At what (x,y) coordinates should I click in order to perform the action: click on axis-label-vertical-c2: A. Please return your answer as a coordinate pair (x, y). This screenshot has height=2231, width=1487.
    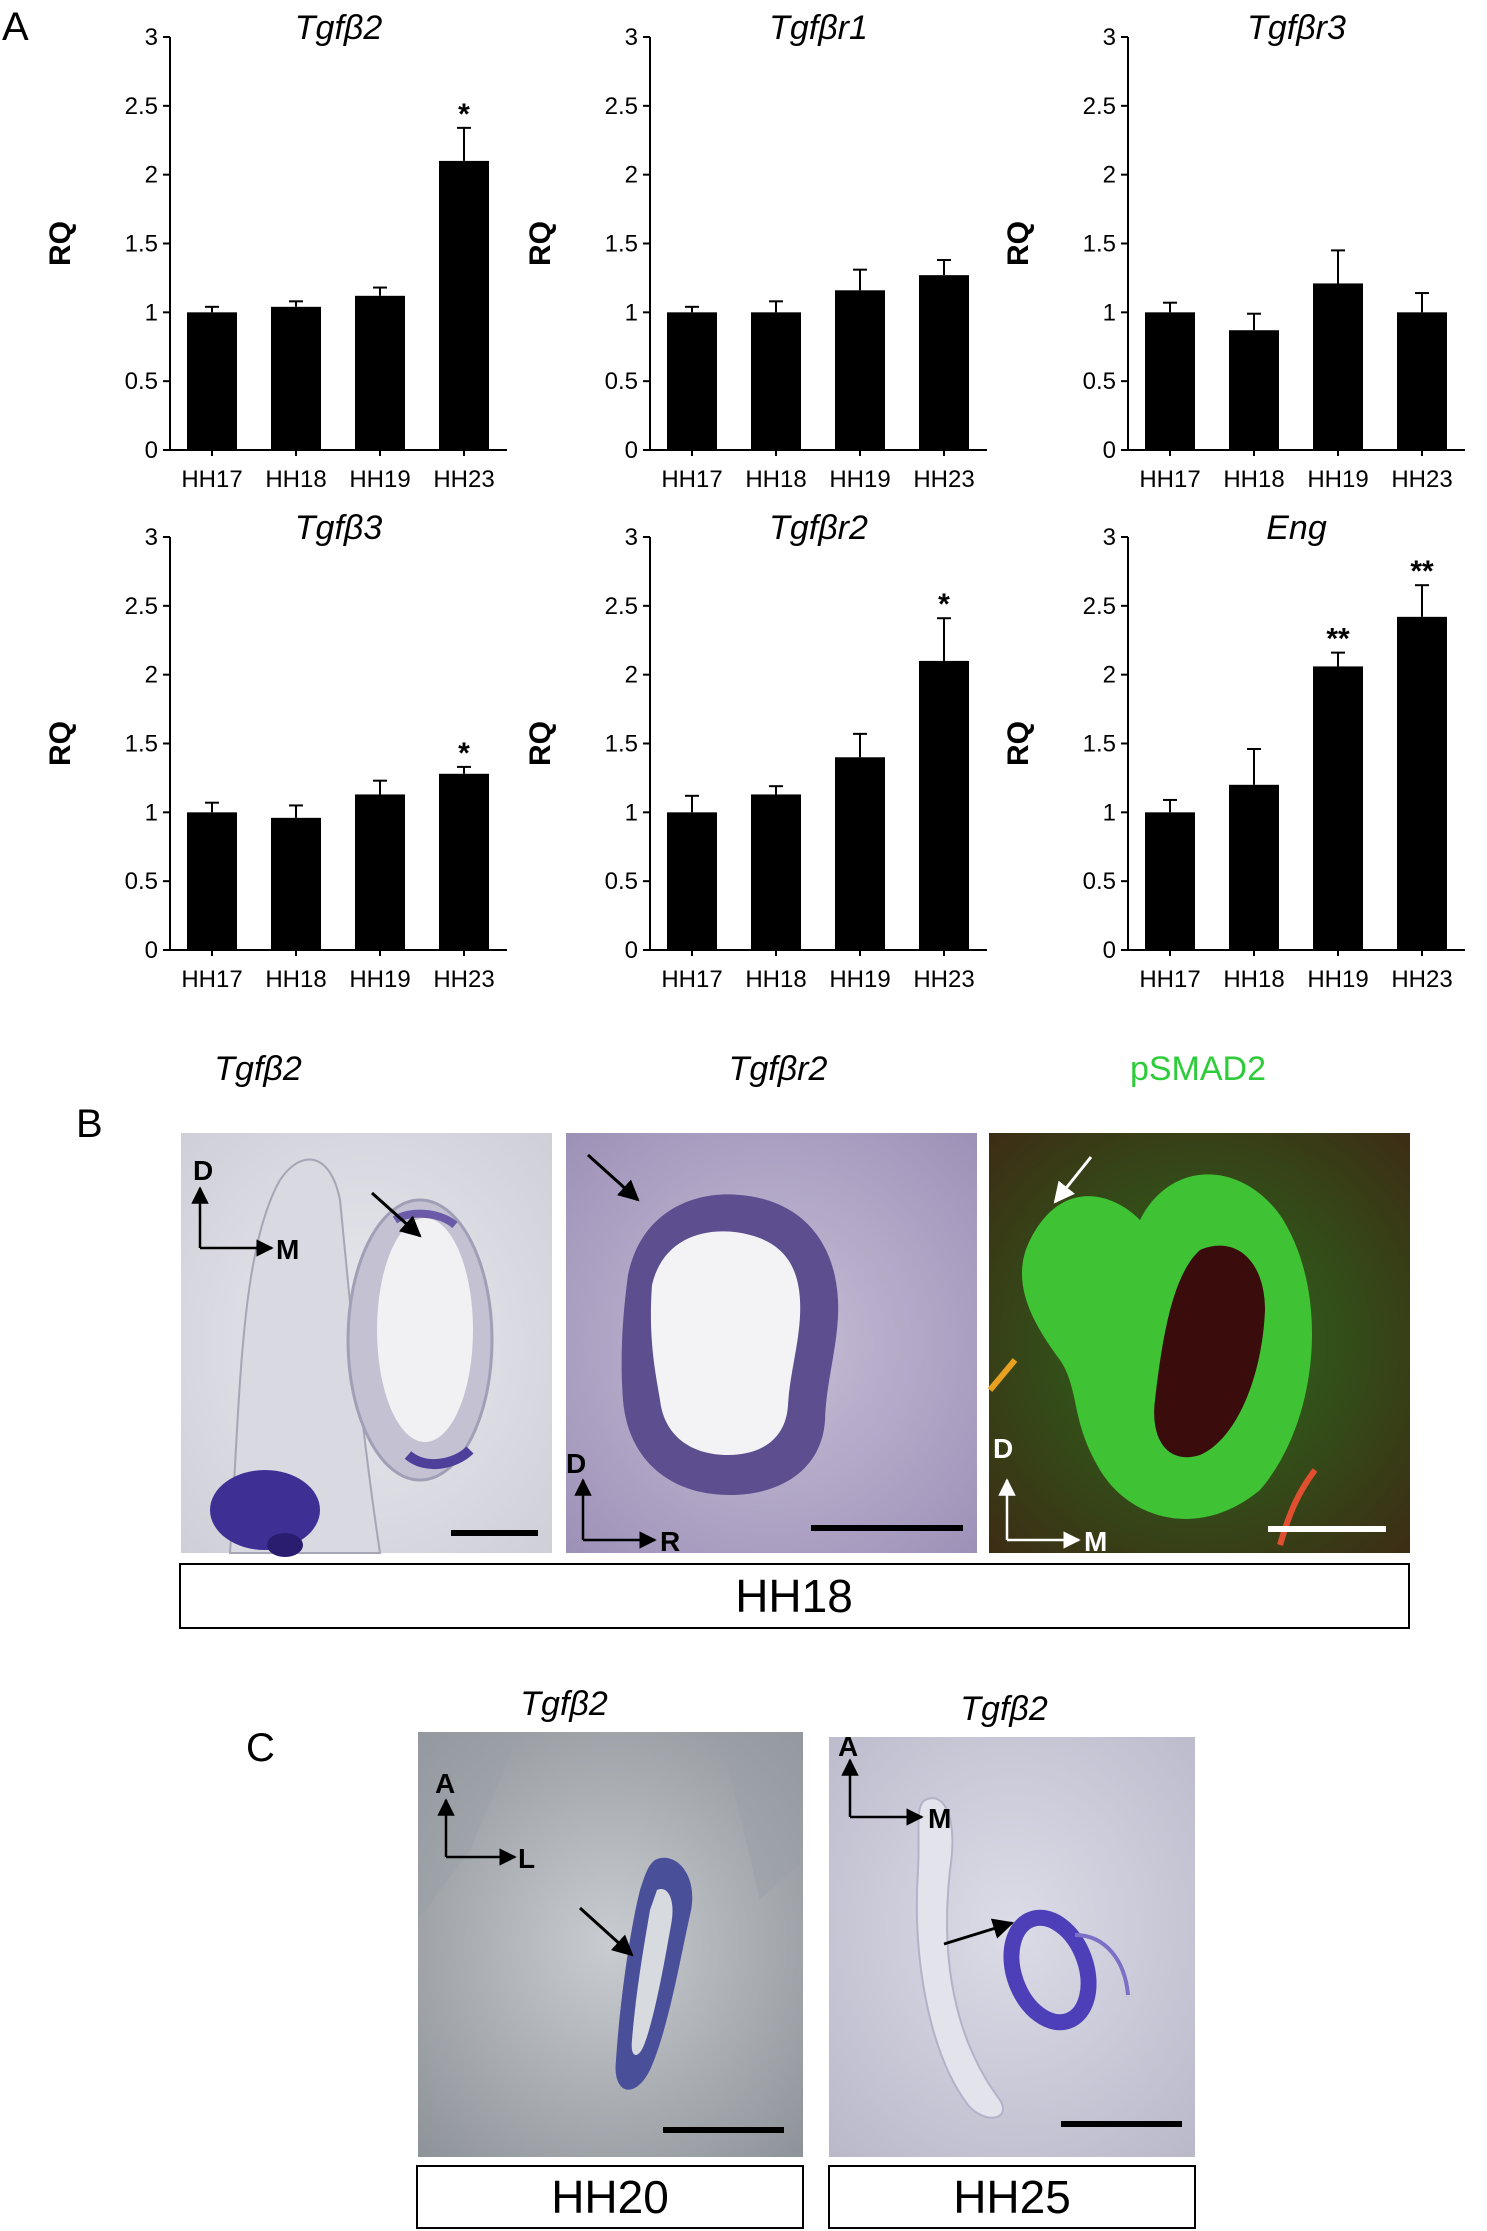
    Looking at the image, I should click on (848, 1746).